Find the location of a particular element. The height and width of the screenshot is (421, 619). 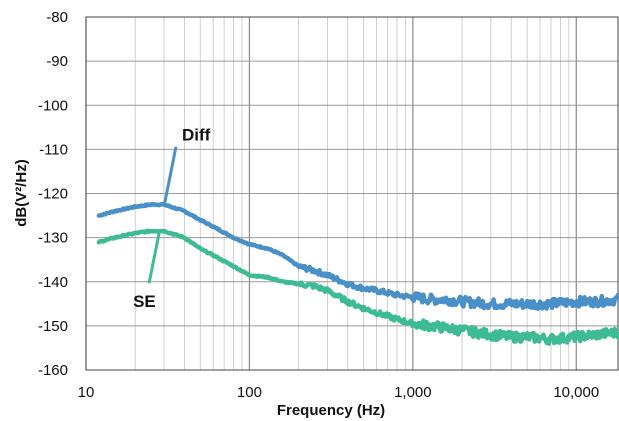

x-tick-label: 1,000 is located at coordinates (413, 392).